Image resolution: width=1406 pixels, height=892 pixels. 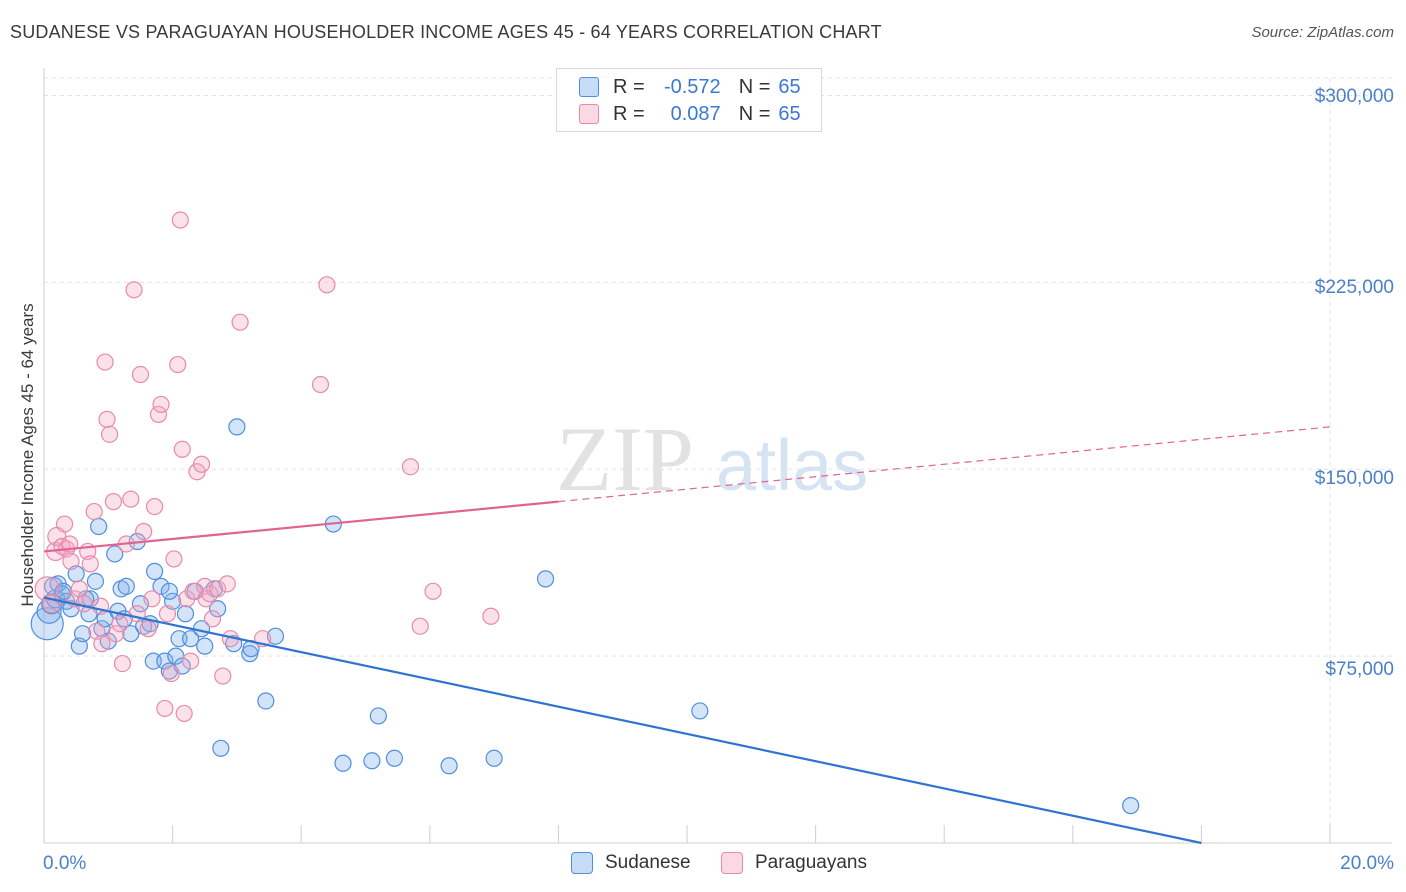 I want to click on y-tick-label: $150,000, so click(x=1354, y=478).